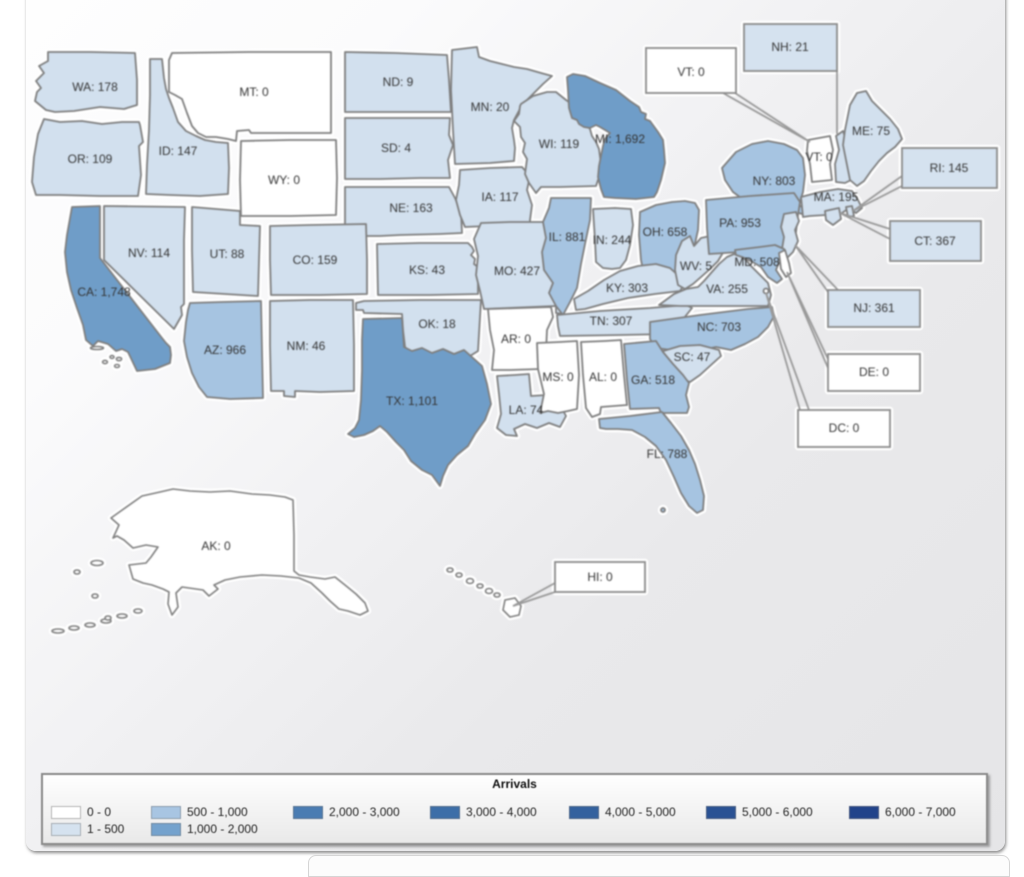 The height and width of the screenshot is (877, 1024). Describe the element at coordinates (306, 346) in the screenshot. I see `svg-text: NM: 46` at that location.